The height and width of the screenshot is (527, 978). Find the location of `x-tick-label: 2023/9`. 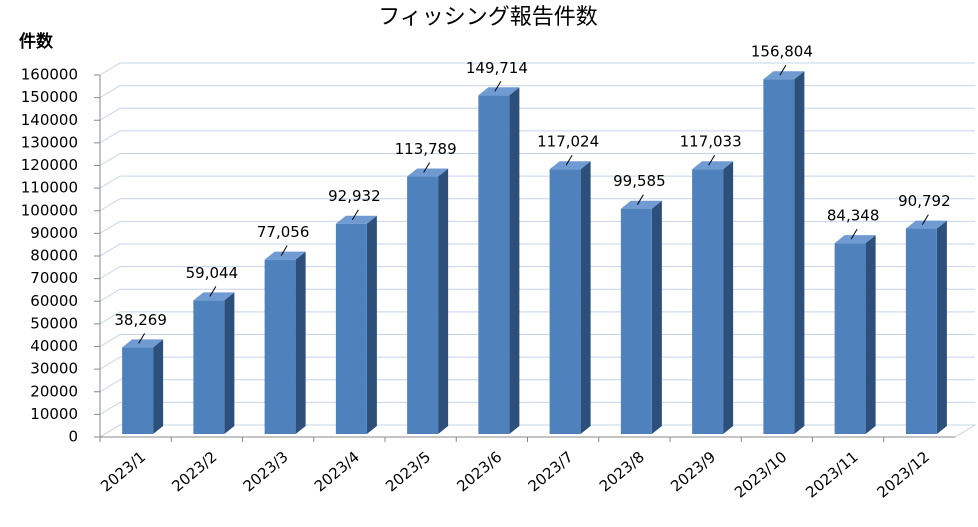

x-tick-label: 2023/9 is located at coordinates (693, 472).